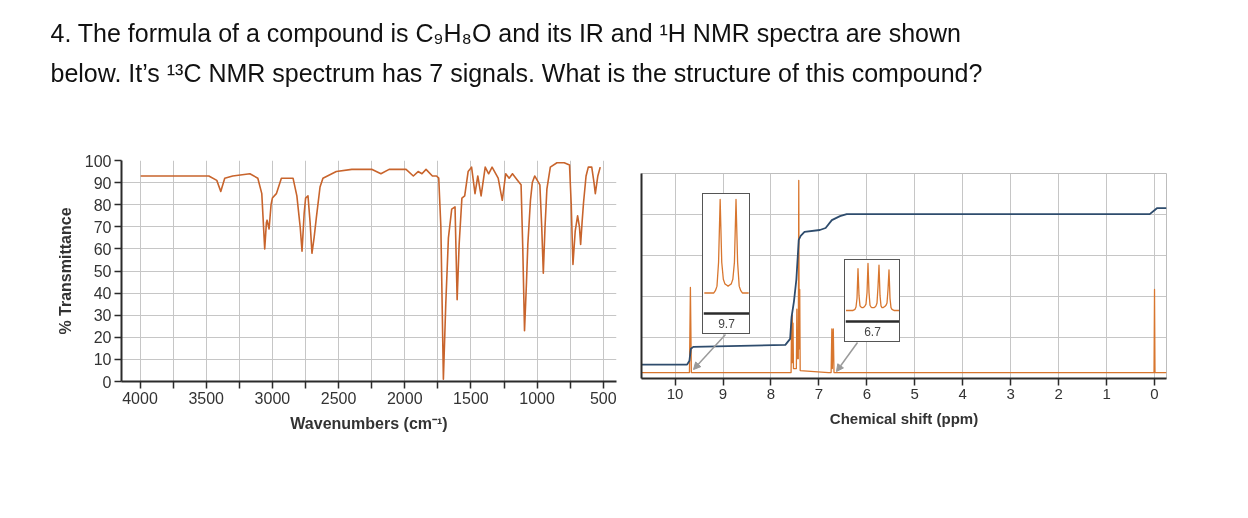 The width and height of the screenshot is (1248, 518). I want to click on x-tick-label: 3000, so click(272, 398).